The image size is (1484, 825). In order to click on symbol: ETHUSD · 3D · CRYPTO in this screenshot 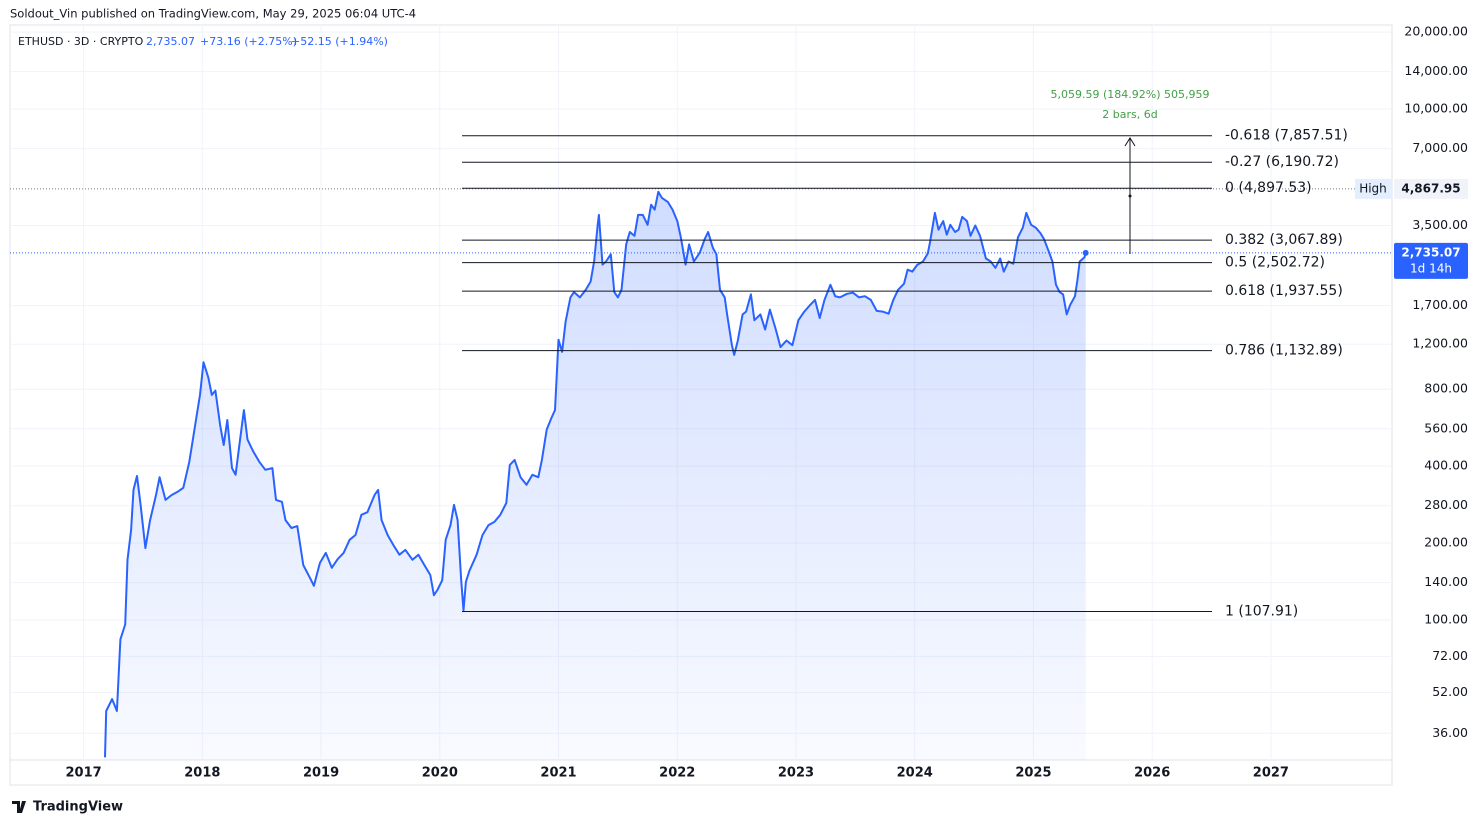, I will do `click(81, 41)`.